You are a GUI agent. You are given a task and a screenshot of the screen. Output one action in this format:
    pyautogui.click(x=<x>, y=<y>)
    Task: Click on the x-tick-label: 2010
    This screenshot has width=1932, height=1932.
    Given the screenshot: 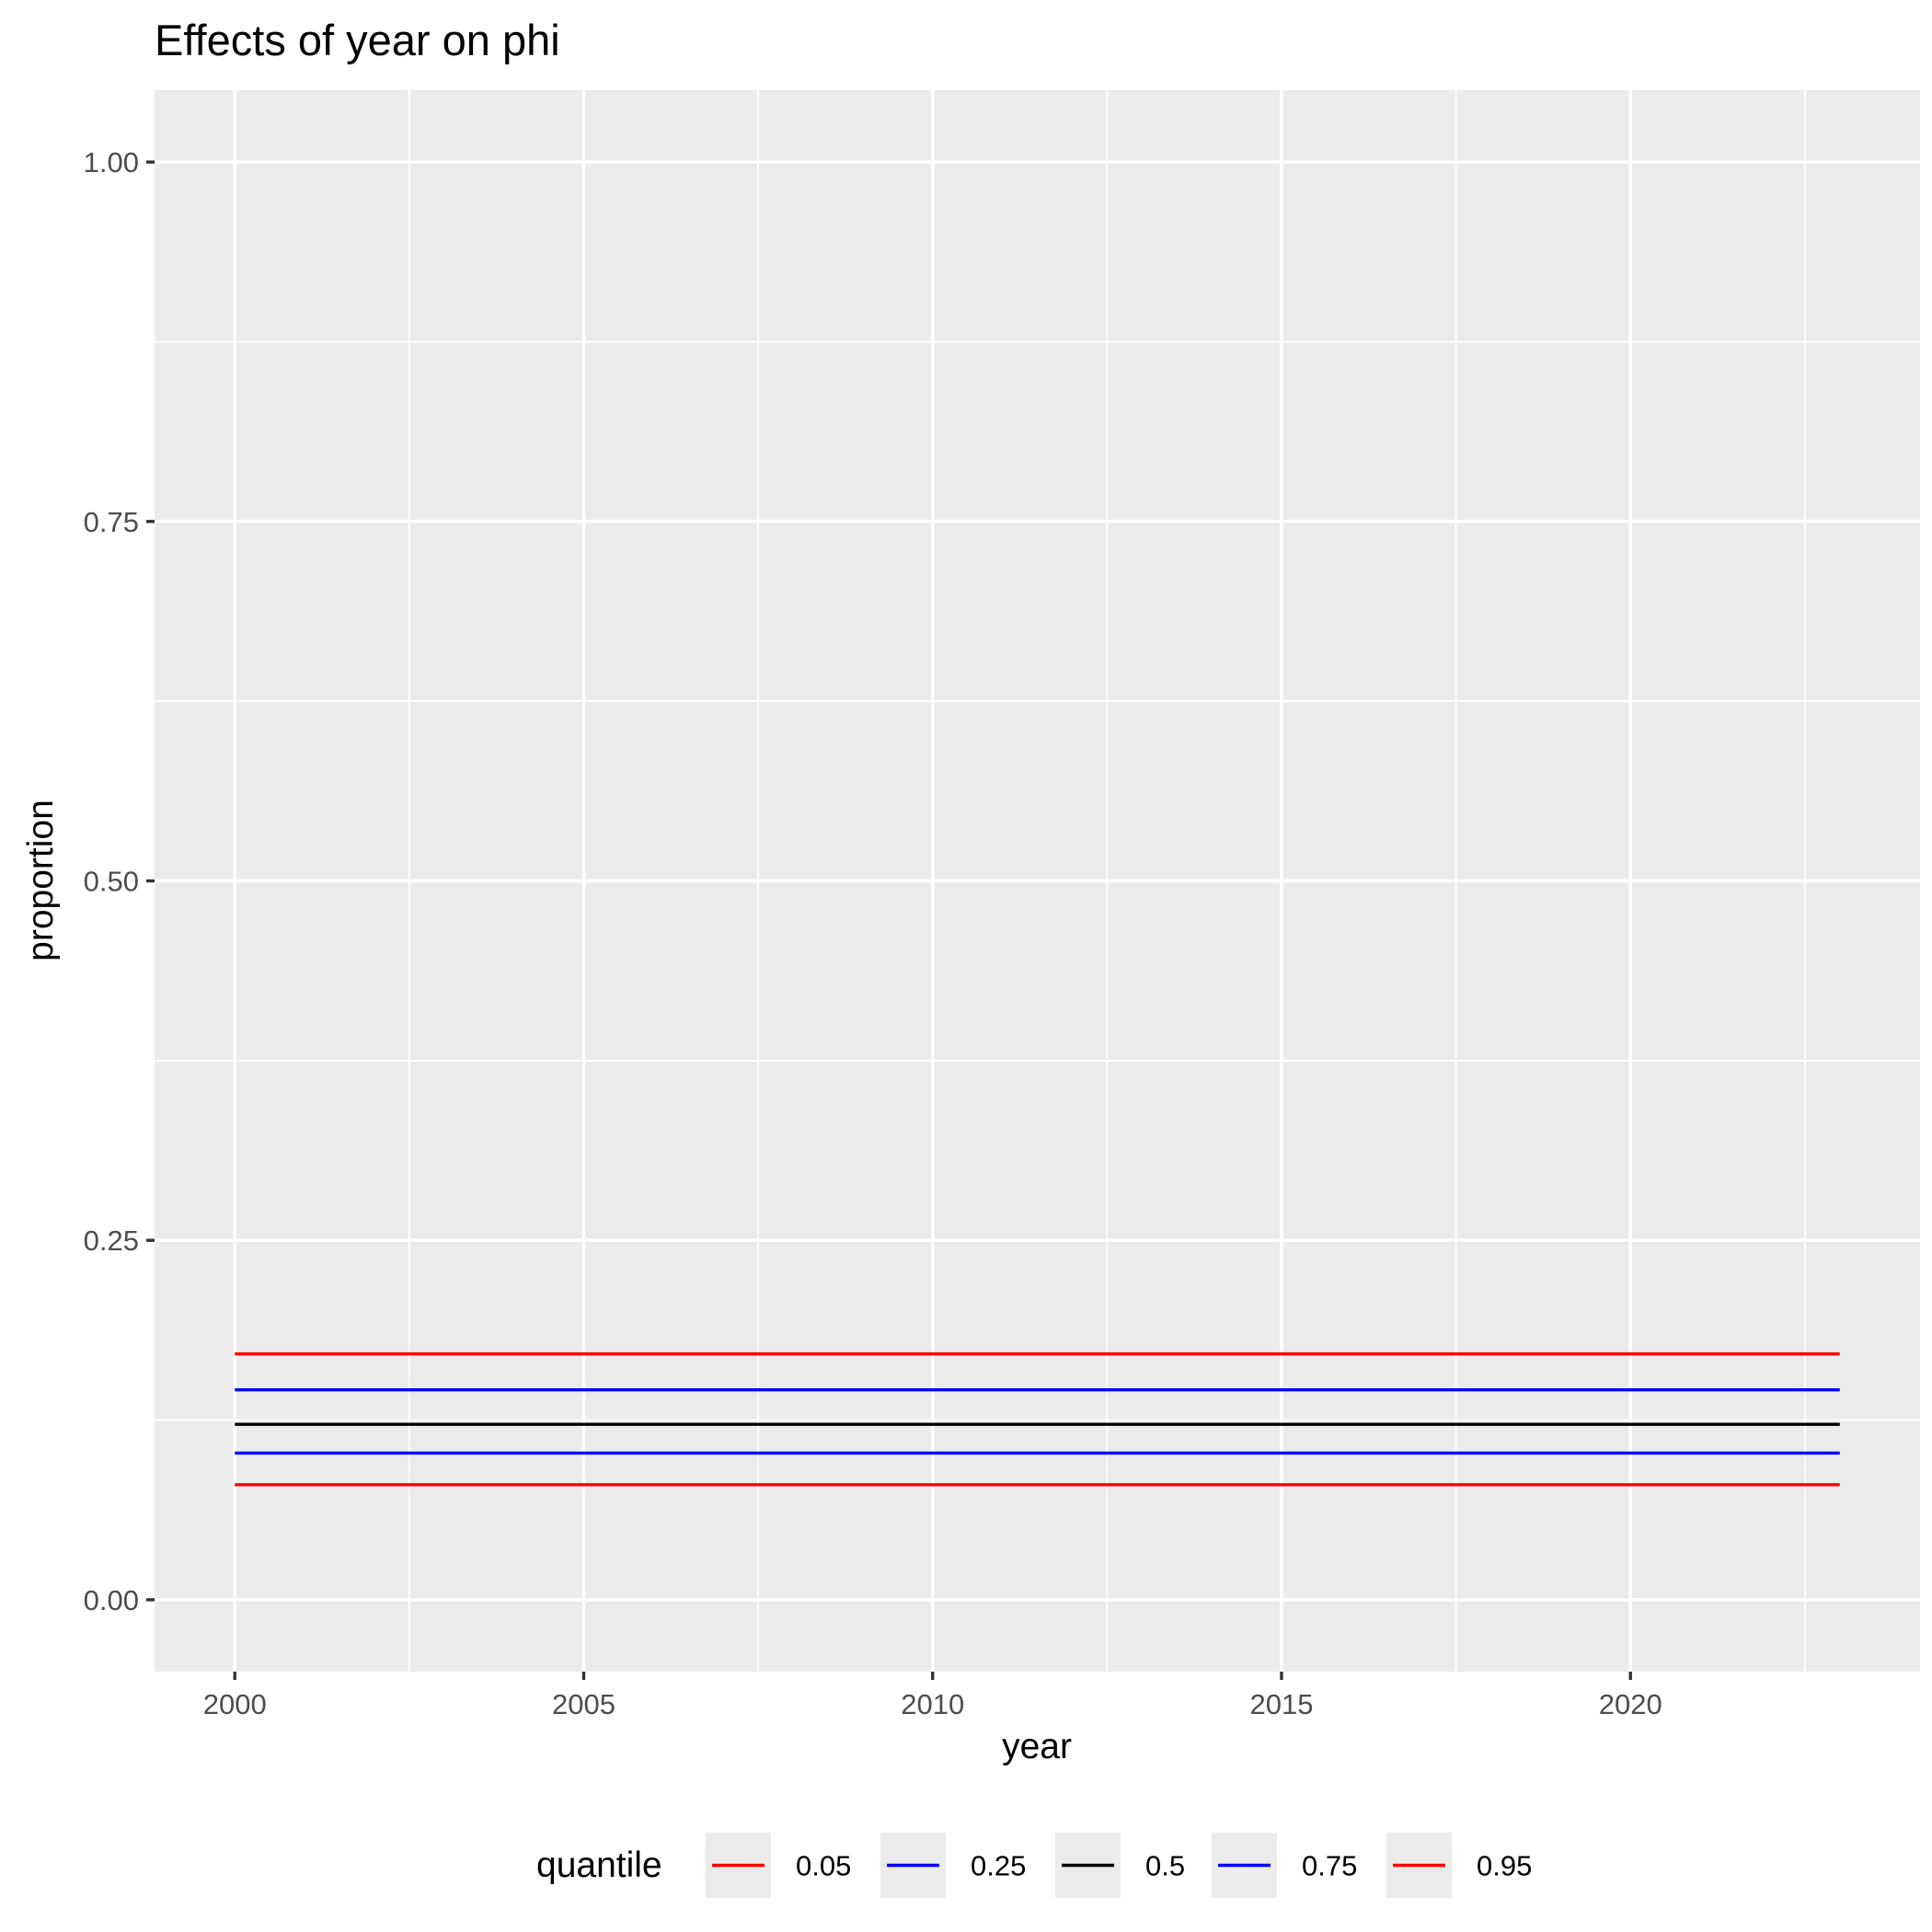 What is the action you would take?
    pyautogui.click(x=932, y=1704)
    